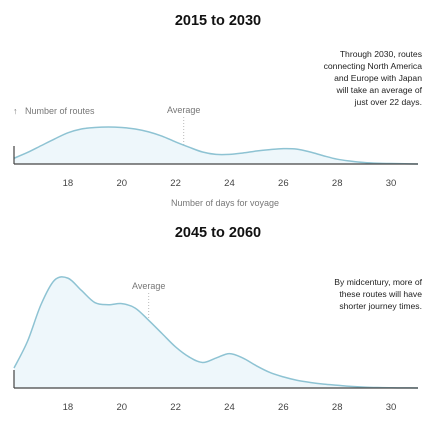 The width and height of the screenshot is (432, 421). Describe the element at coordinates (218, 21) in the screenshot. I see `chart-title: 2015 to 2030` at that location.